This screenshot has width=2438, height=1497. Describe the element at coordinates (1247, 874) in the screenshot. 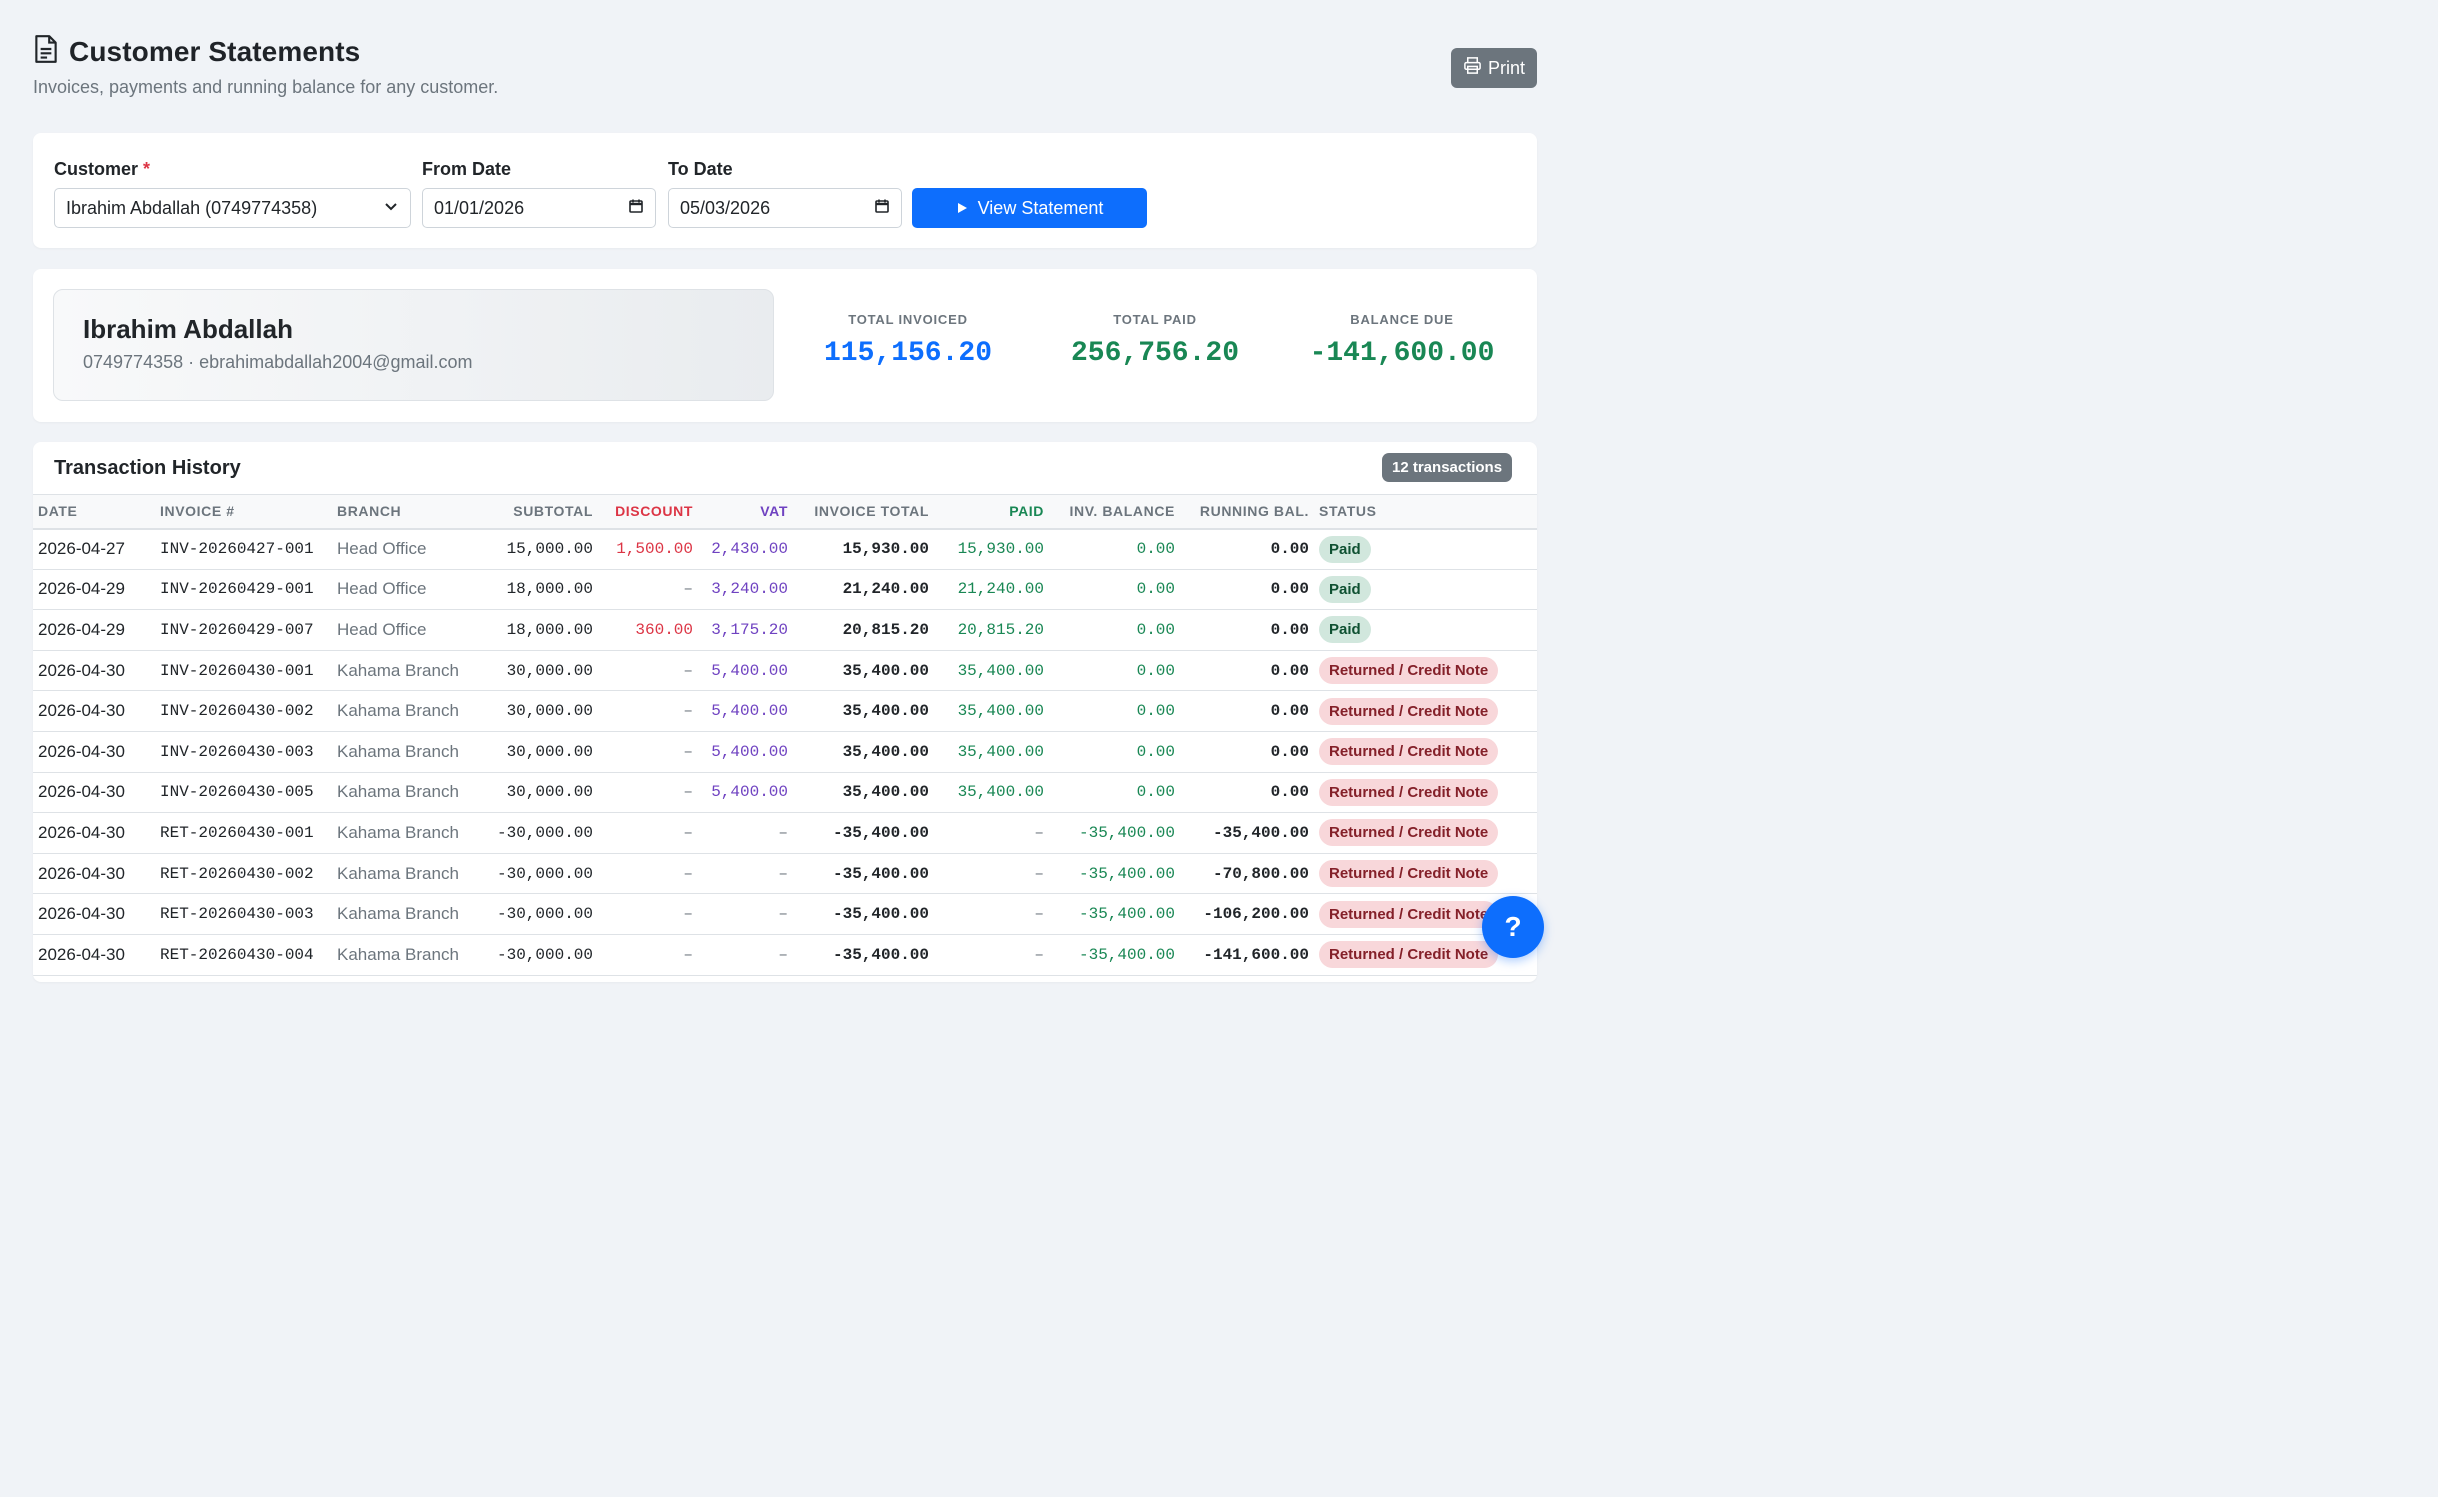

I see `running-balance-cell: -70,800.00` at that location.